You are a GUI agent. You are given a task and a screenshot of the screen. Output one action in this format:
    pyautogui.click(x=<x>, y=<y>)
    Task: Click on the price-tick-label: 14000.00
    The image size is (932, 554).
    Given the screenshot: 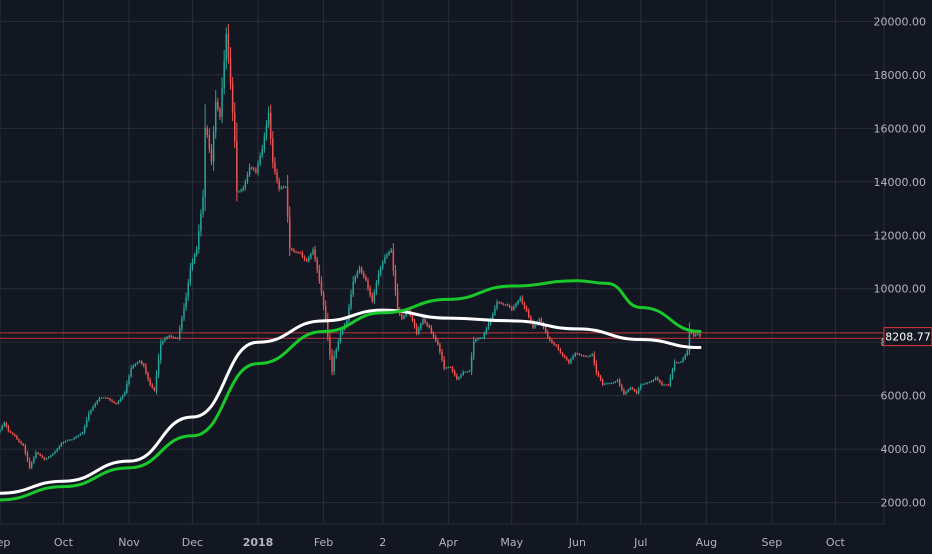 What is the action you would take?
    pyautogui.click(x=900, y=182)
    